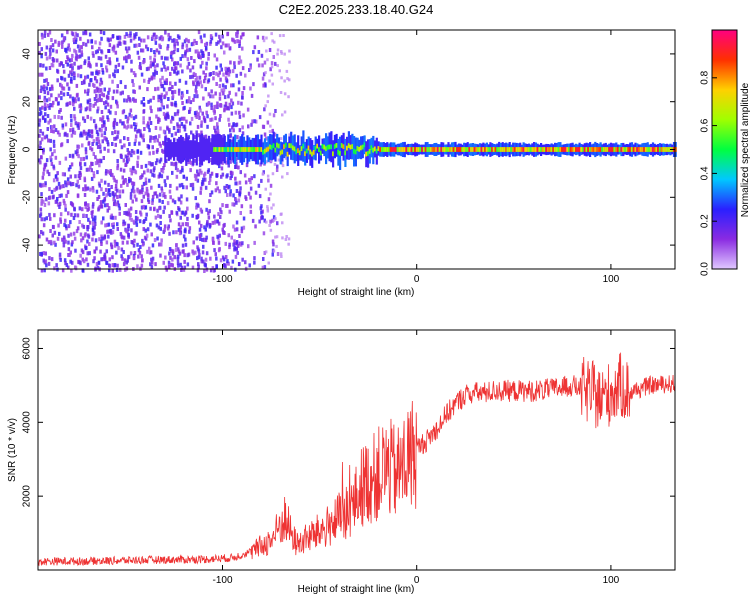  I want to click on x-tick-label: 0, so click(417, 580).